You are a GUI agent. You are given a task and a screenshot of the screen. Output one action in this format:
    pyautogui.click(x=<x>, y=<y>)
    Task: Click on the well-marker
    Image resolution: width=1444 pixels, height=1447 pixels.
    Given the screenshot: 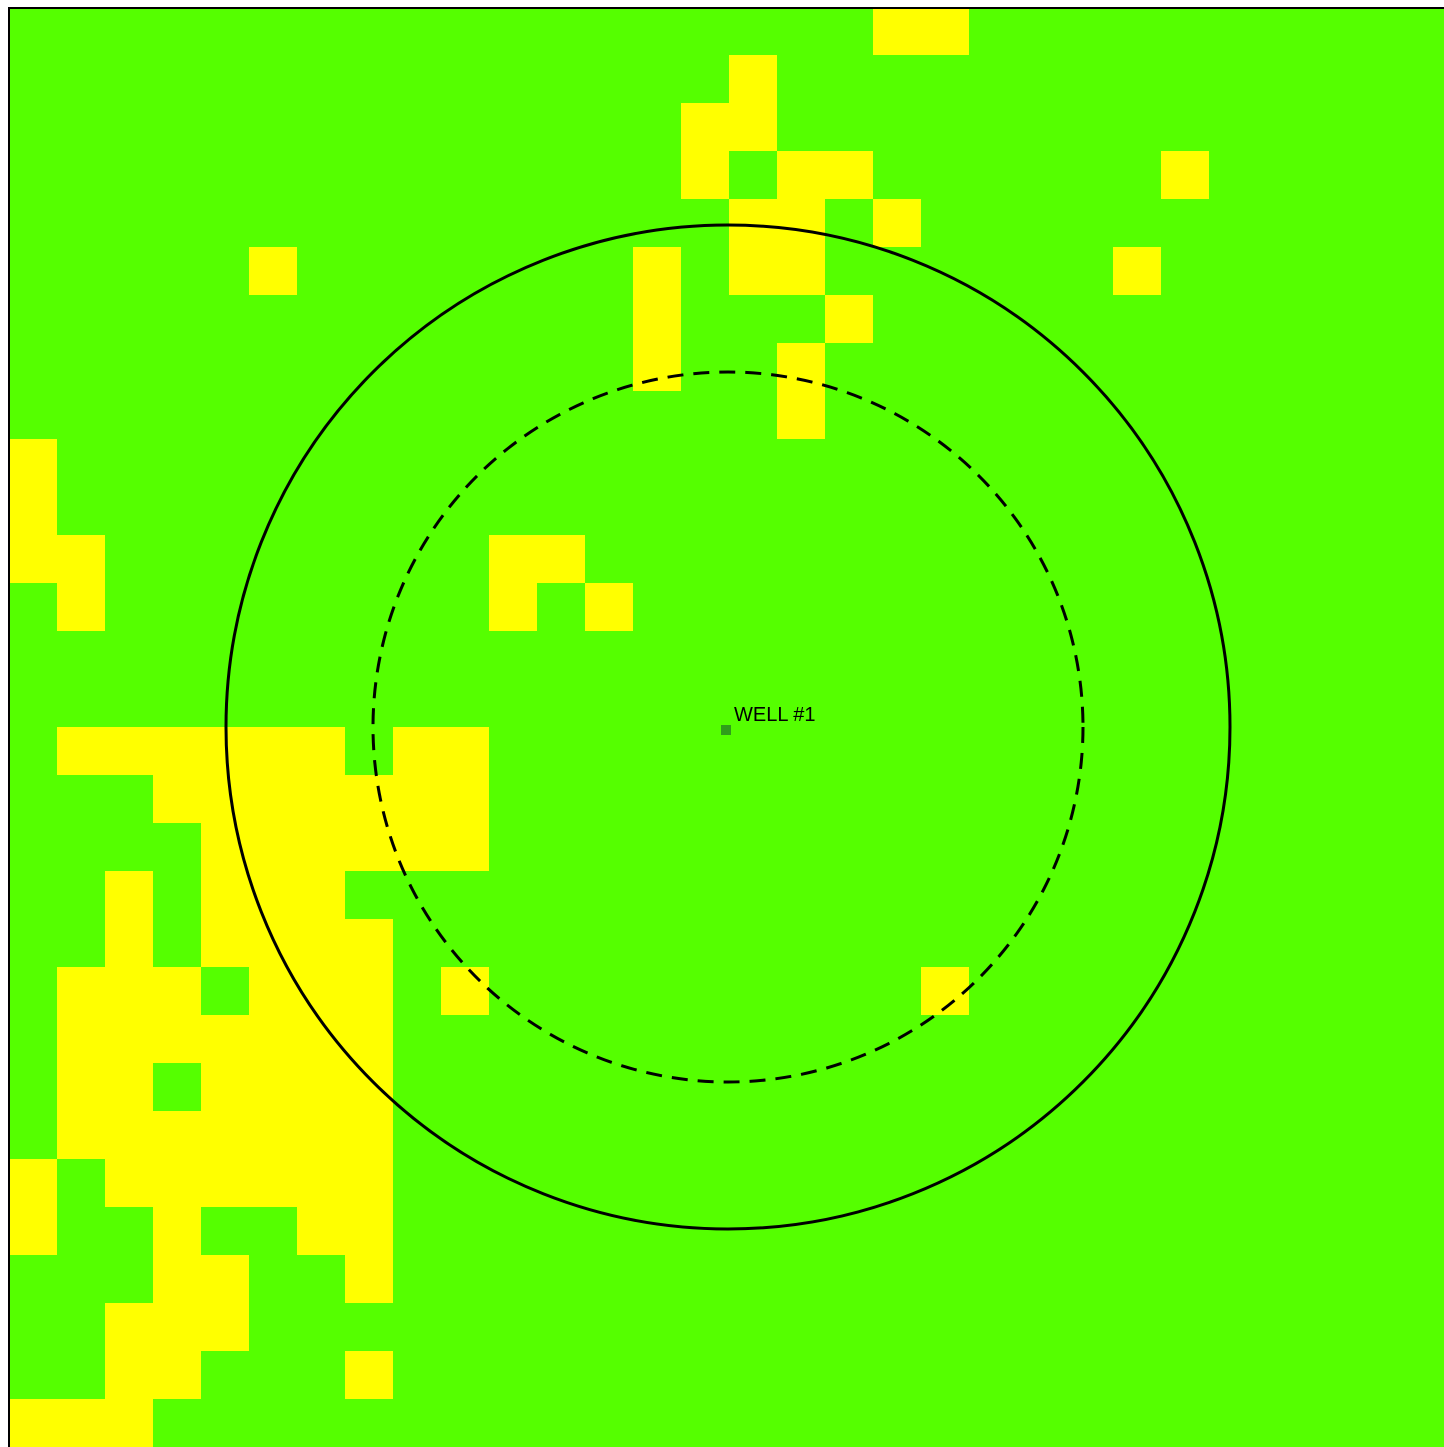 What is the action you would take?
    pyautogui.click(x=726, y=730)
    